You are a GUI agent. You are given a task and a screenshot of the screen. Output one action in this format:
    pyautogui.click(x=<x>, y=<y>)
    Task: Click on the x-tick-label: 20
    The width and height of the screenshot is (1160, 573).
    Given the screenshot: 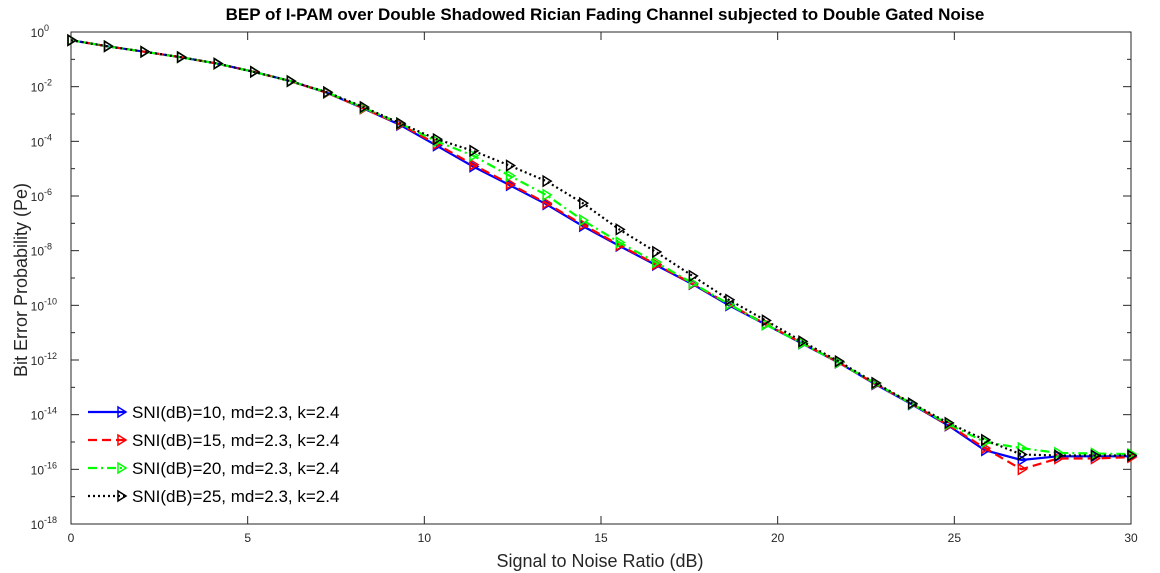 What is the action you would take?
    pyautogui.click(x=778, y=538)
    